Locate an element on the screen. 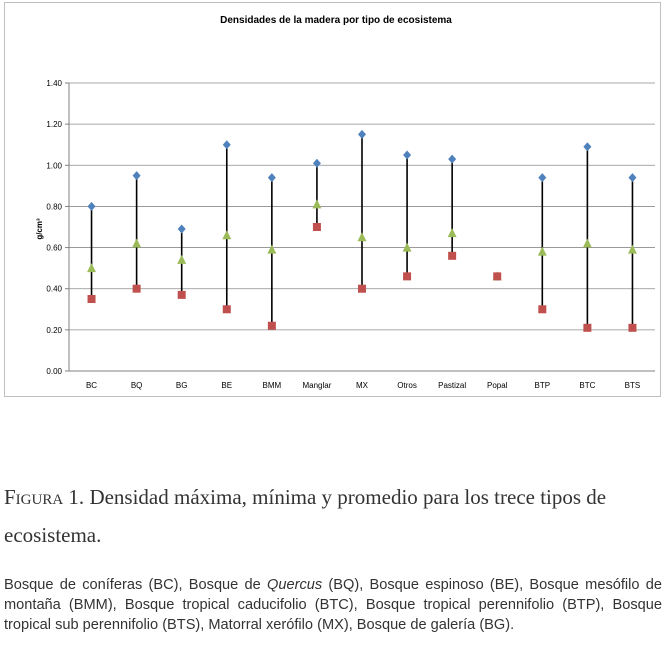 Image resolution: width=666 pixels, height=667 pixels. y-tick-label: 1.00 is located at coordinates (54, 165).